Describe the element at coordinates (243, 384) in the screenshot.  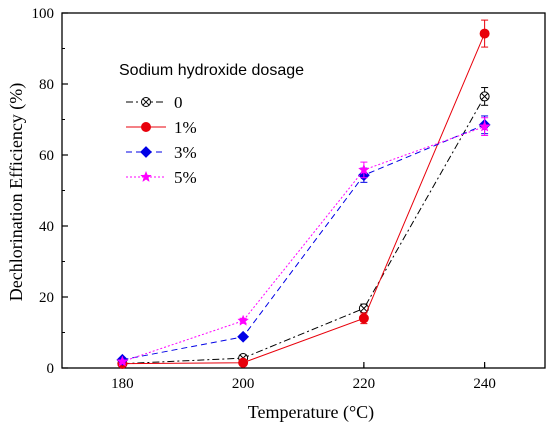
I see `x-tick-label: 200` at that location.